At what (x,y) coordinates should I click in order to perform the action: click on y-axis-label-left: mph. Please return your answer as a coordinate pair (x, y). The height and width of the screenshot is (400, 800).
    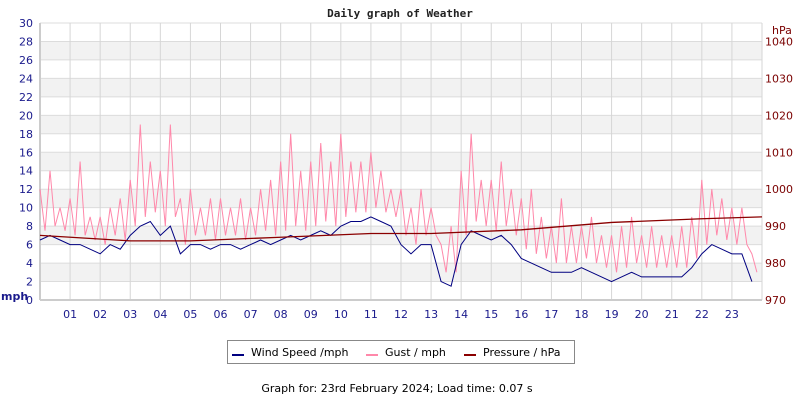
    Looking at the image, I should click on (14, 296).